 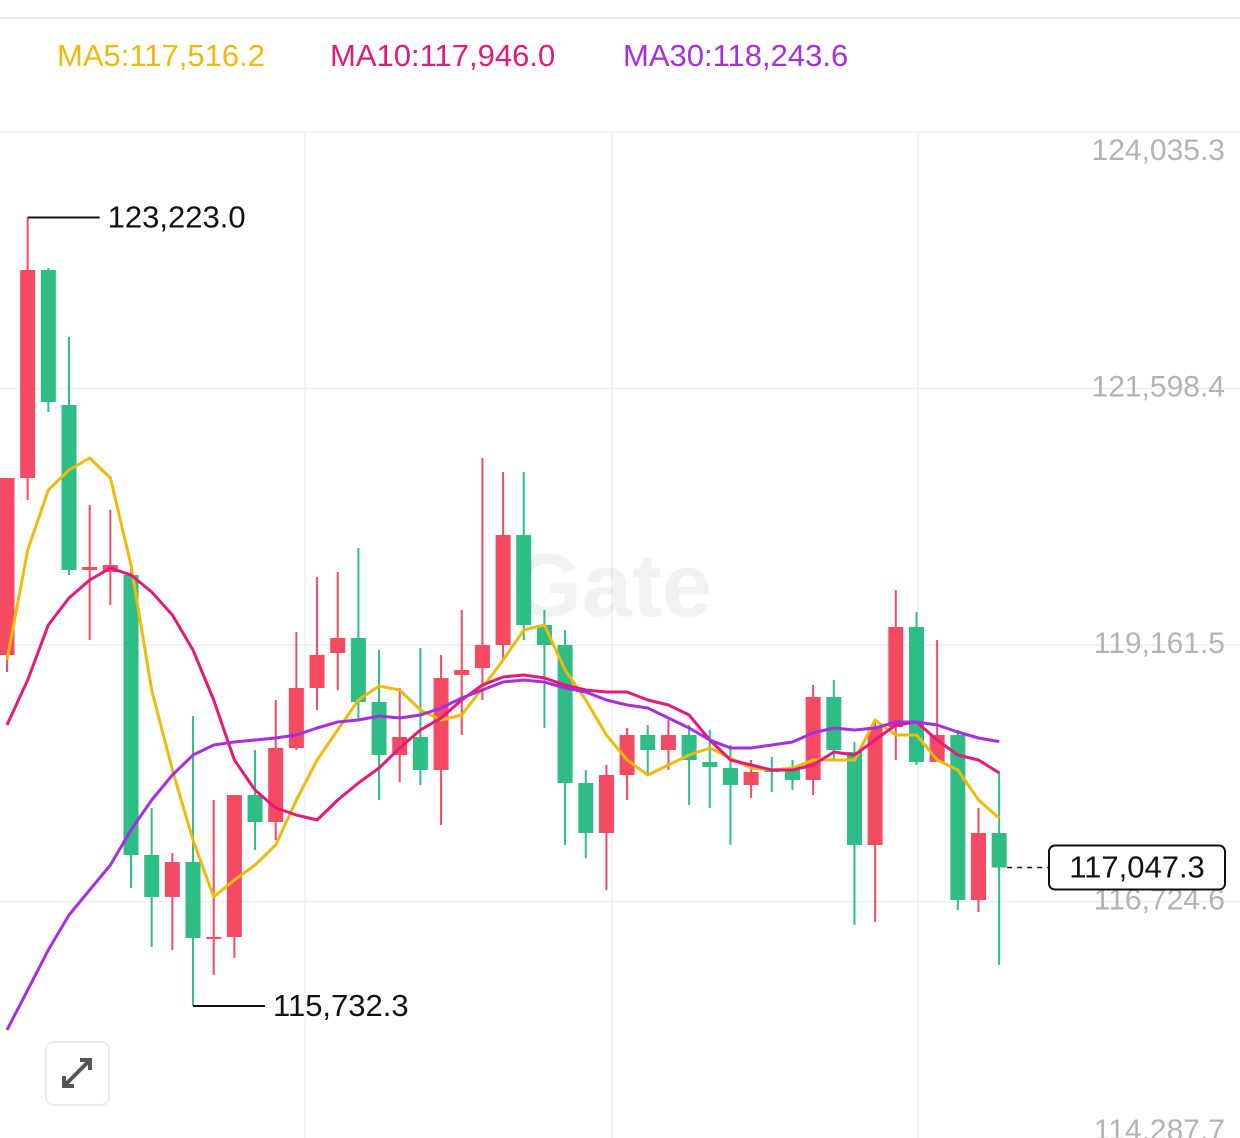 I want to click on y-tick-label: 119,161.5, so click(x=1159, y=643).